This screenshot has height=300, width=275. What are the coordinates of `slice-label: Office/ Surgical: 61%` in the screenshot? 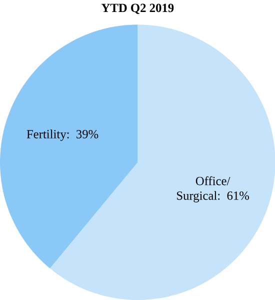 It's located at (212, 189).